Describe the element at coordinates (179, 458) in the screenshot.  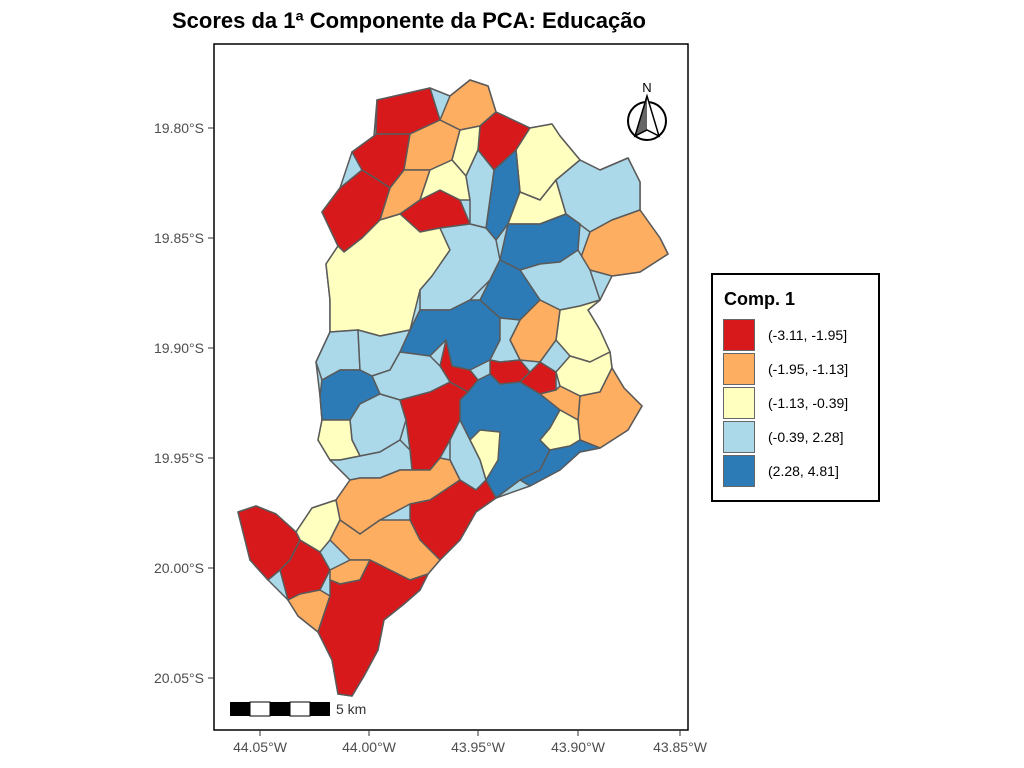
I see `y-tick-label: 19.95°S` at that location.